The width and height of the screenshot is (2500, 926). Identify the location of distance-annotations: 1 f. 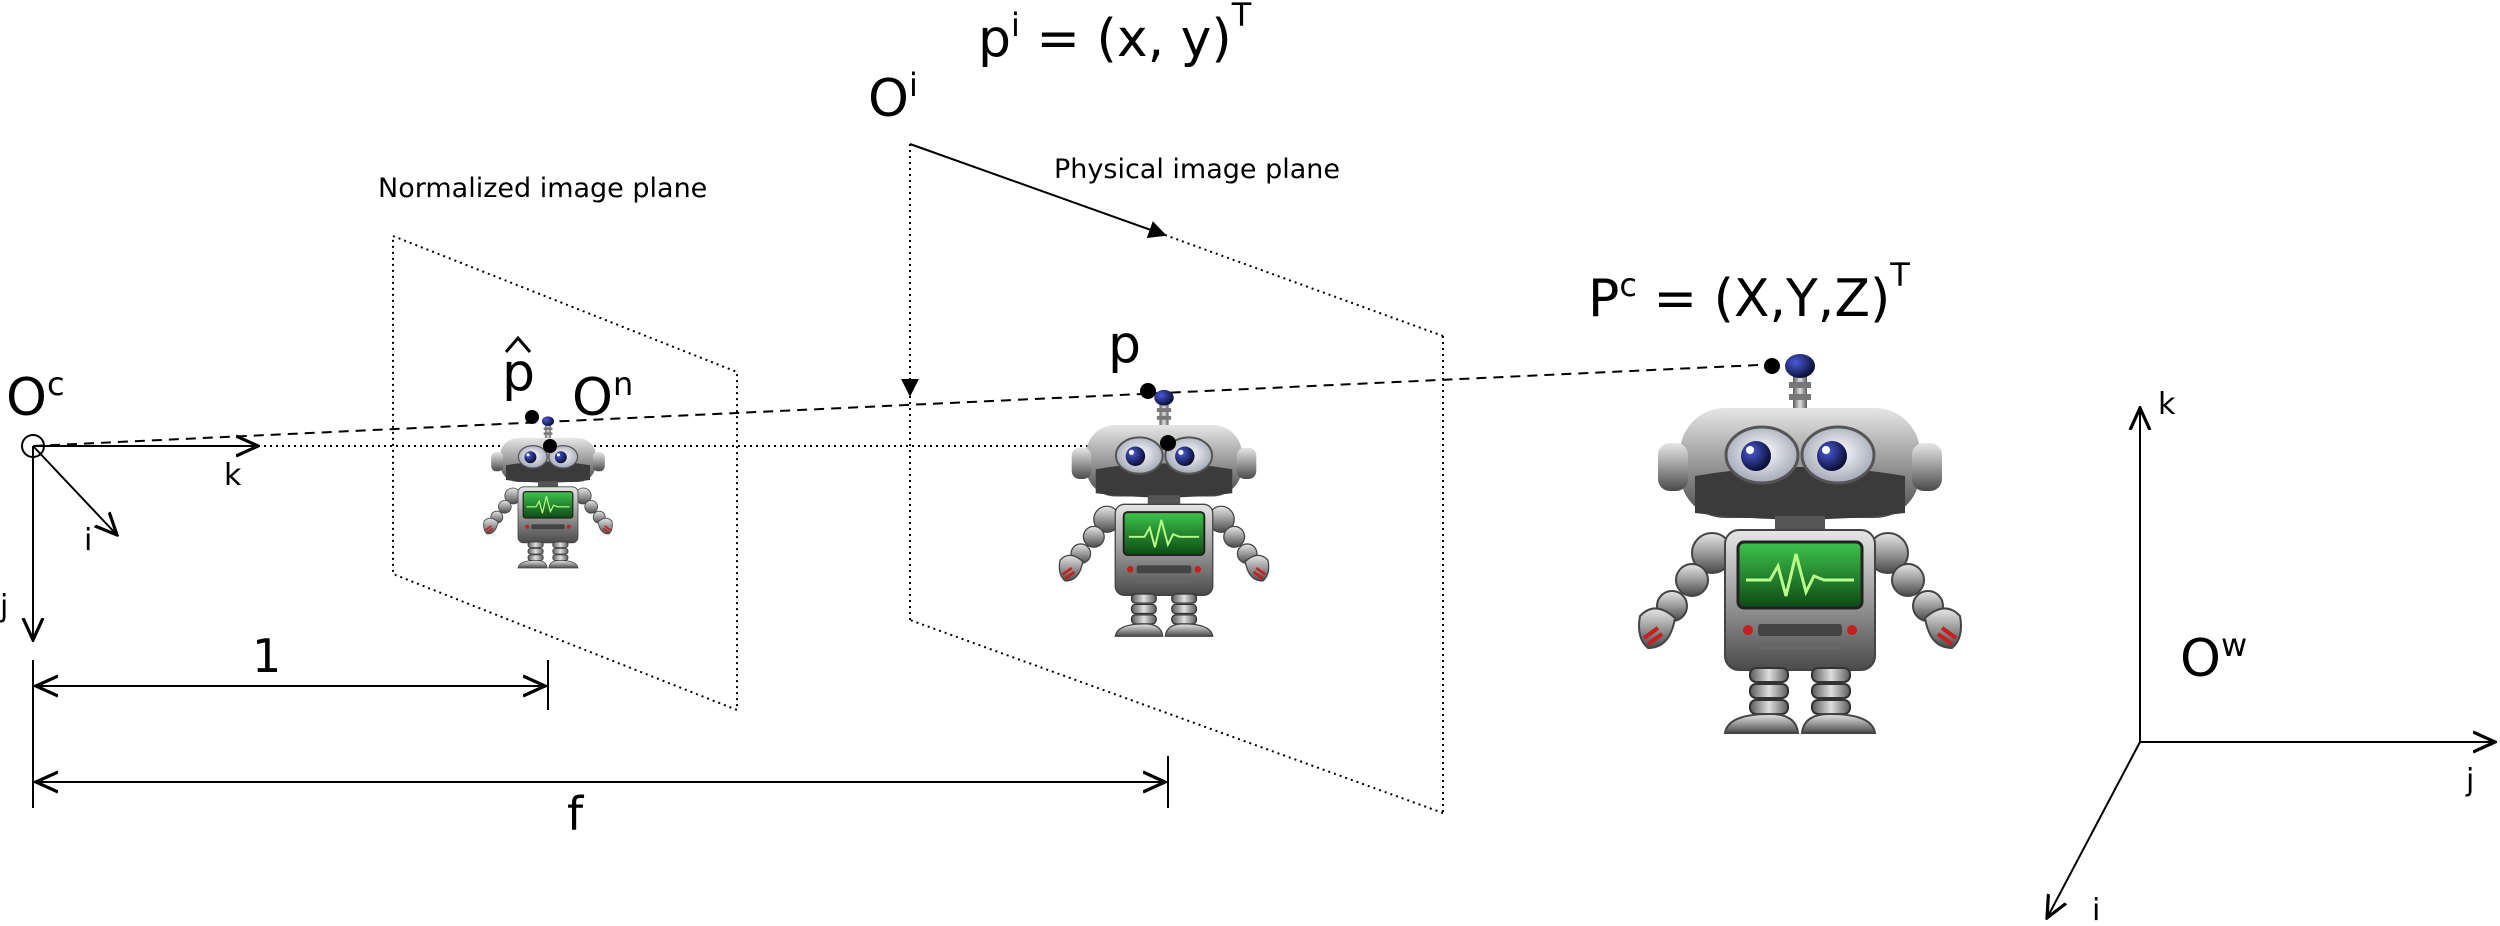
(600, 735).